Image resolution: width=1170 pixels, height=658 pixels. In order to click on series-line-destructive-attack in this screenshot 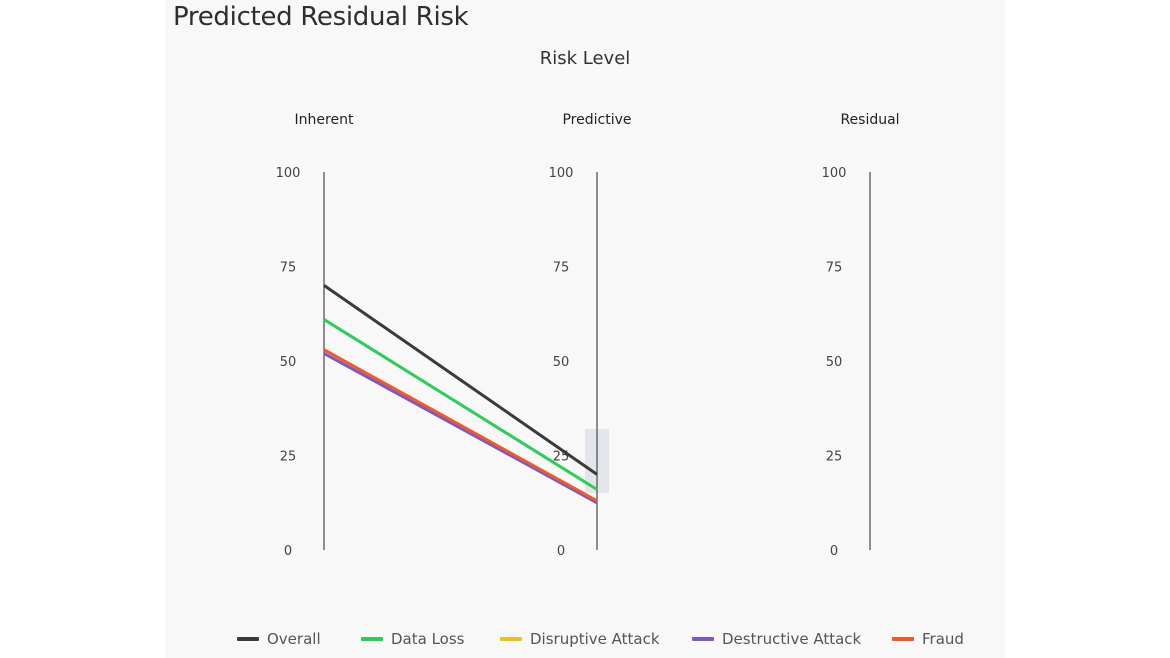, I will do `click(460, 428)`.